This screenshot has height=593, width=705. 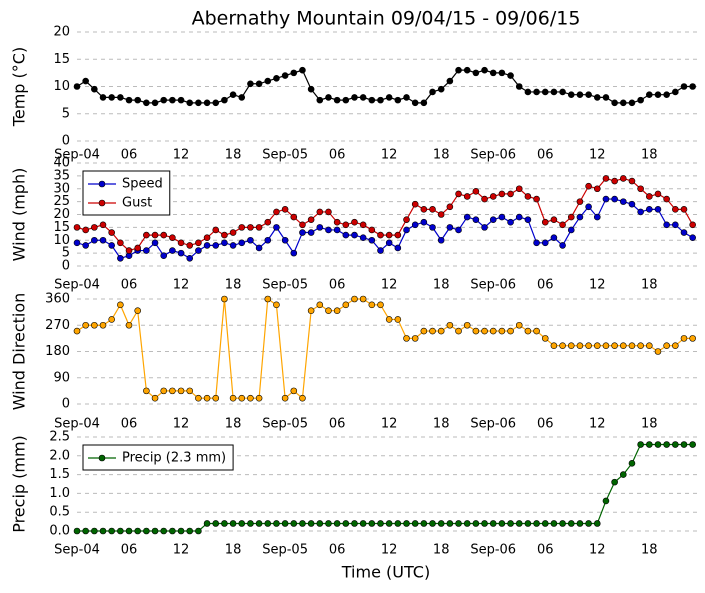 I want to click on x-tick-label: 12, so click(x=597, y=285).